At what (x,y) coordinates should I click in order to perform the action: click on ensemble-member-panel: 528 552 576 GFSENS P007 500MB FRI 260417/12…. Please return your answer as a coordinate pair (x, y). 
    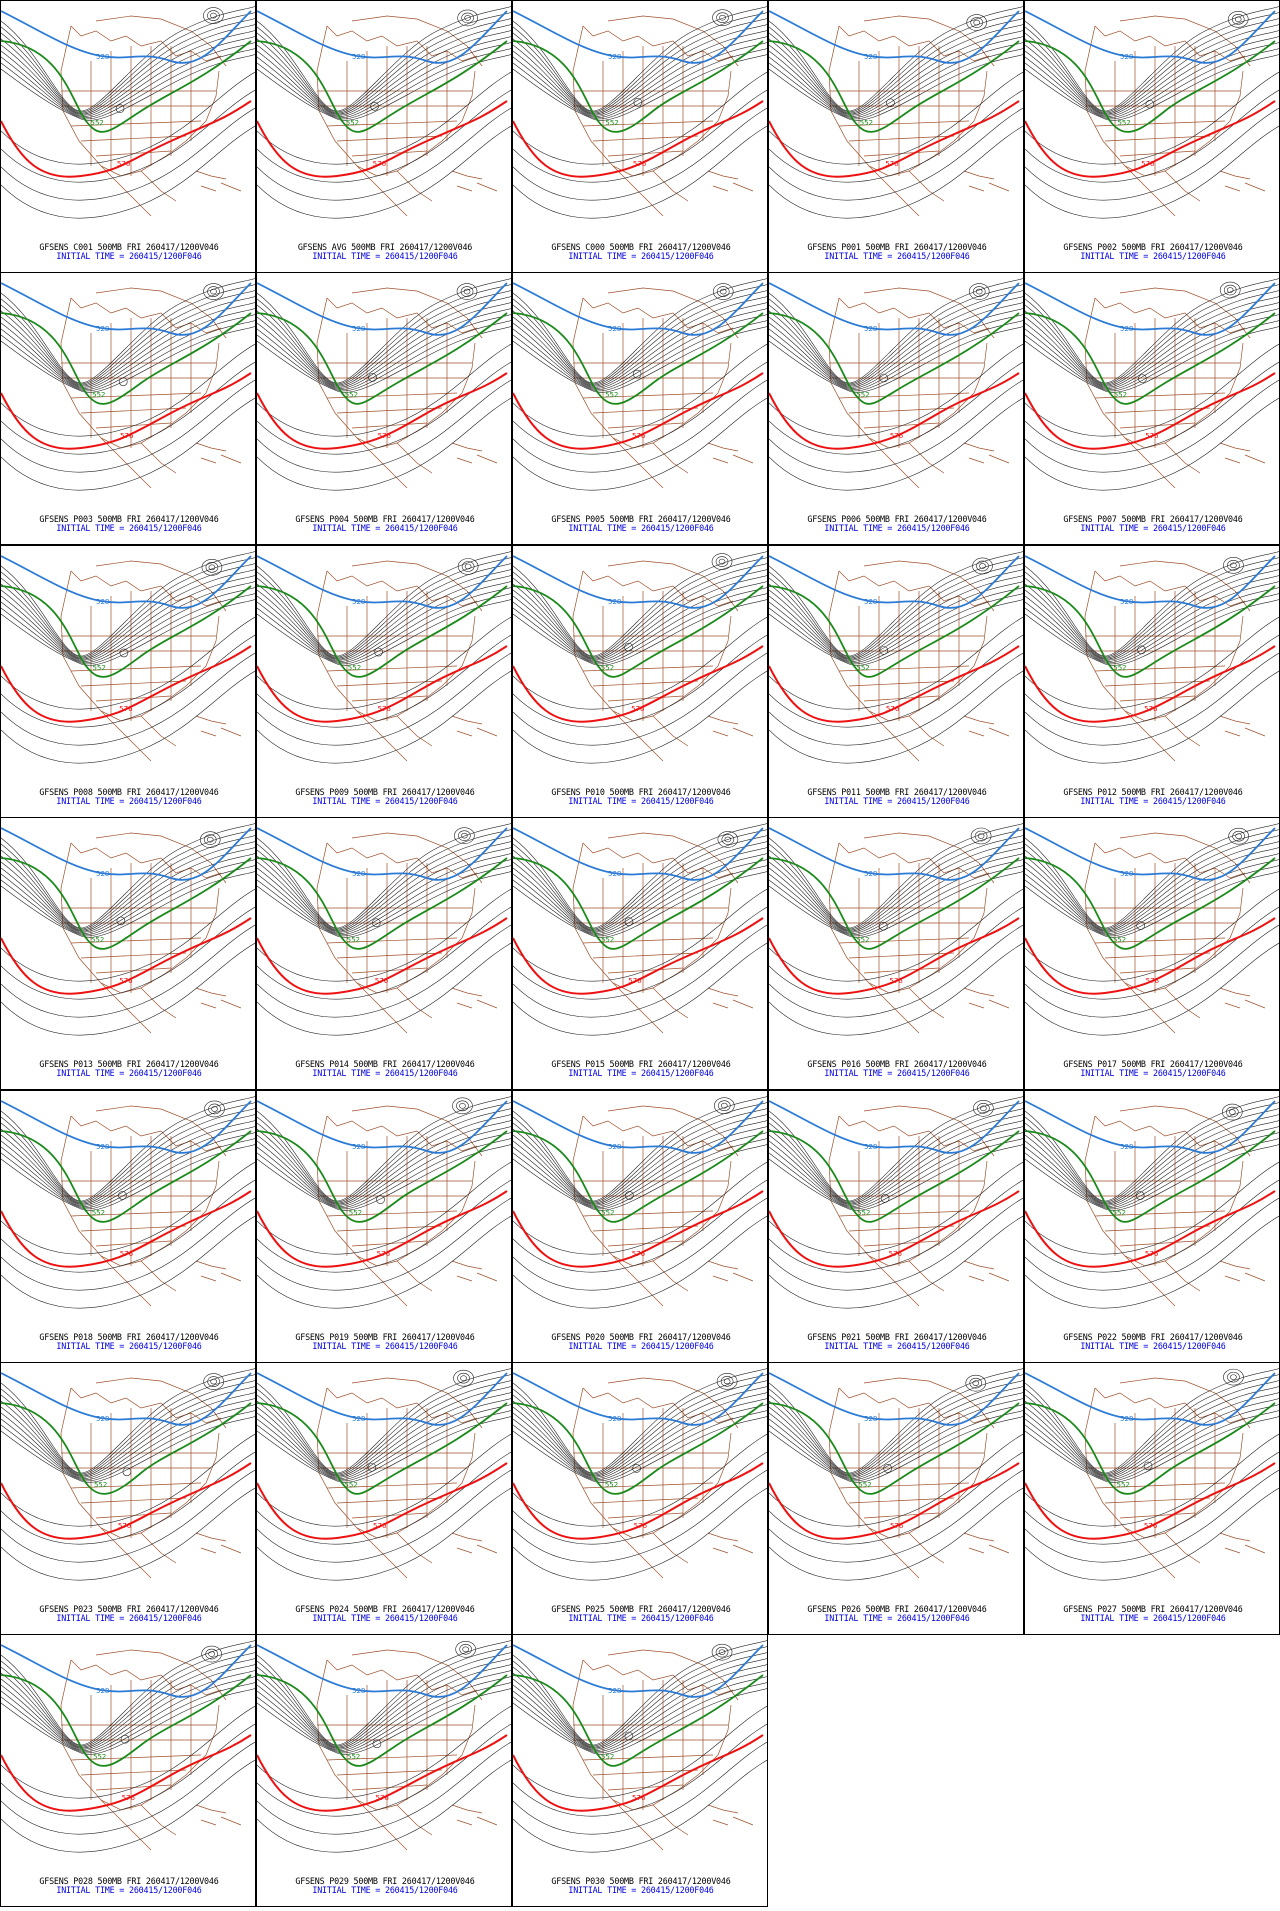
    Looking at the image, I should click on (1152, 408).